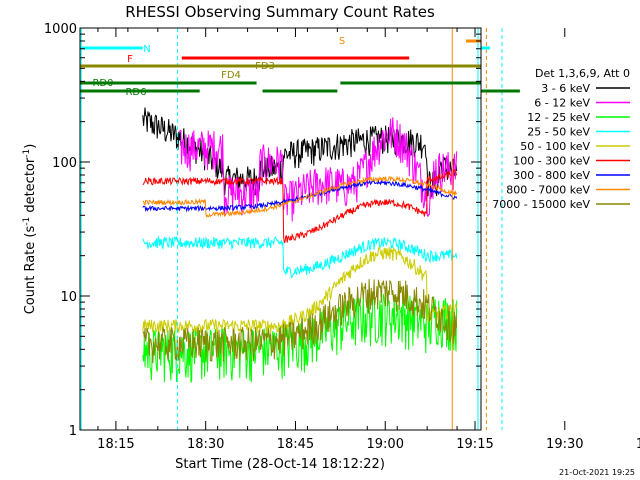 This screenshot has width=640, height=480. I want to click on y-label-sup2: -1, so click(27, 153).